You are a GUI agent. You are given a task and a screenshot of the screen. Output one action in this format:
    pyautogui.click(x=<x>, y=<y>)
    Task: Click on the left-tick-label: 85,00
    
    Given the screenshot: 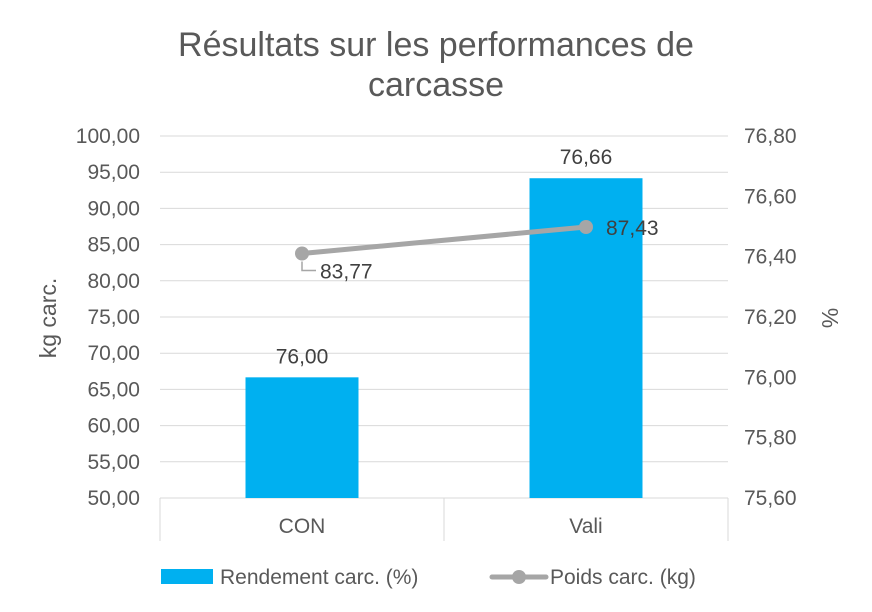 What is the action you would take?
    pyautogui.click(x=113, y=245)
    